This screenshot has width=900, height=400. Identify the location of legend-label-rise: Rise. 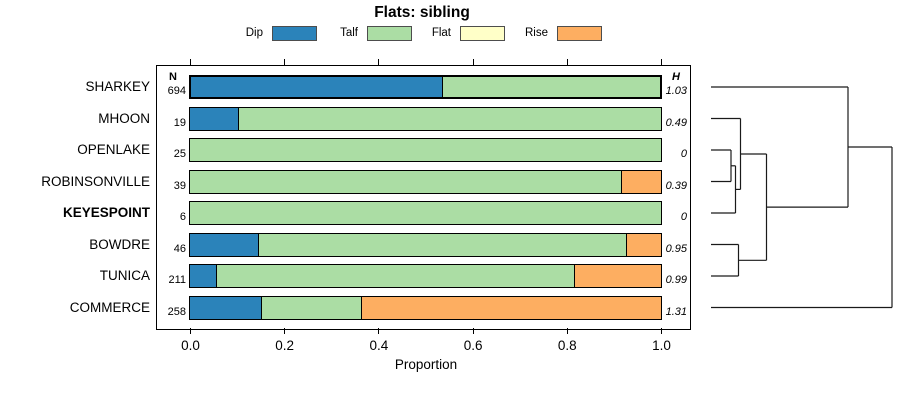
(536, 33).